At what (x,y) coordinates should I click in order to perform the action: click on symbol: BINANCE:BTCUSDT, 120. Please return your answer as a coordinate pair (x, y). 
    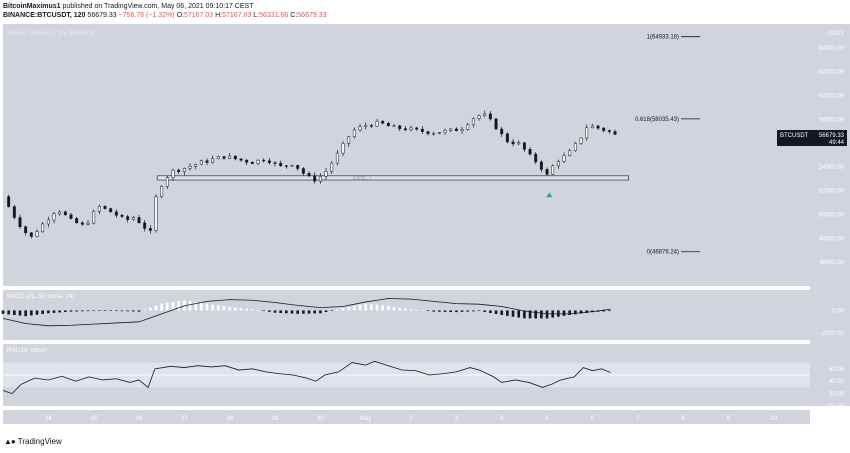
    Looking at the image, I should click on (44, 15).